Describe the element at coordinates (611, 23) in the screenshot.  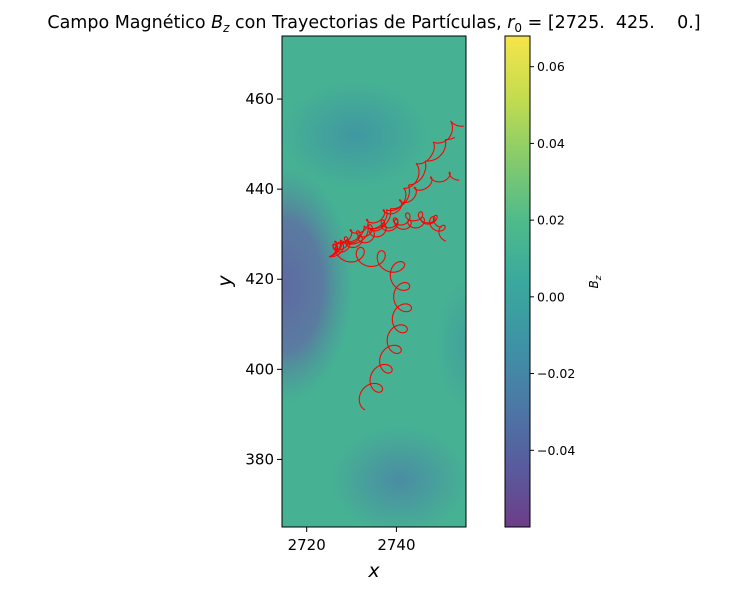
I see `title-suffix: = [2725. 425. 0.]` at that location.